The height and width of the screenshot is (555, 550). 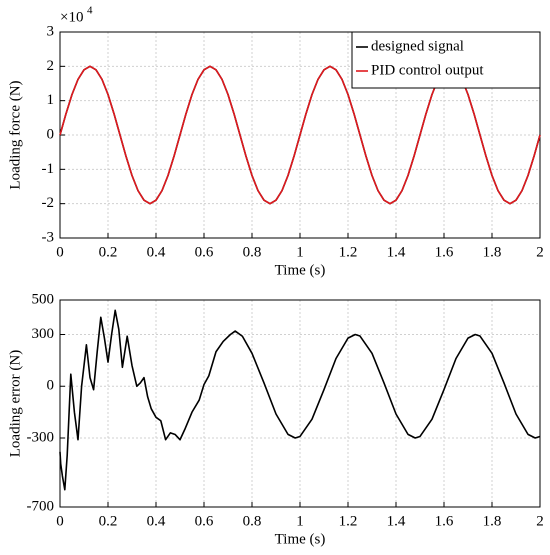 I want to click on y-tick-label: 500, so click(x=43, y=299).